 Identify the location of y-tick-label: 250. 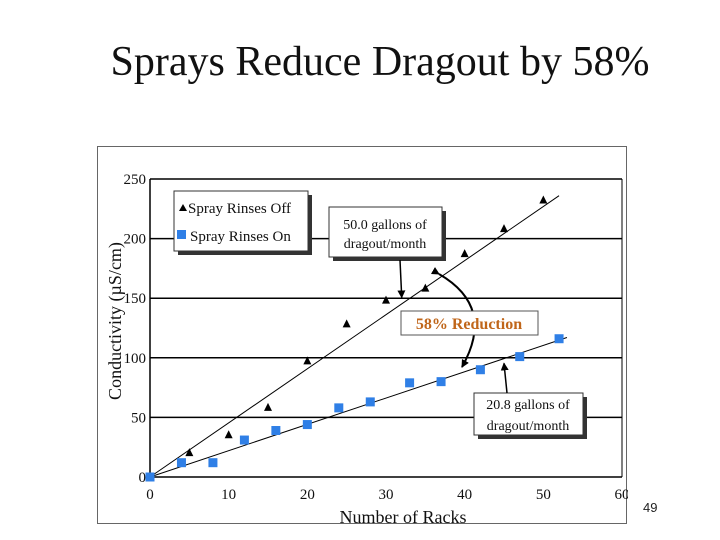
(135, 180).